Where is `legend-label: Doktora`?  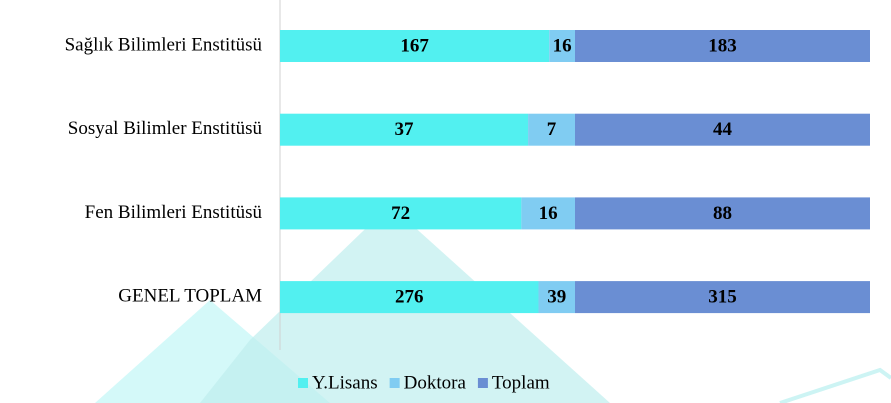
legend-label: Doktora is located at coordinates (435, 382).